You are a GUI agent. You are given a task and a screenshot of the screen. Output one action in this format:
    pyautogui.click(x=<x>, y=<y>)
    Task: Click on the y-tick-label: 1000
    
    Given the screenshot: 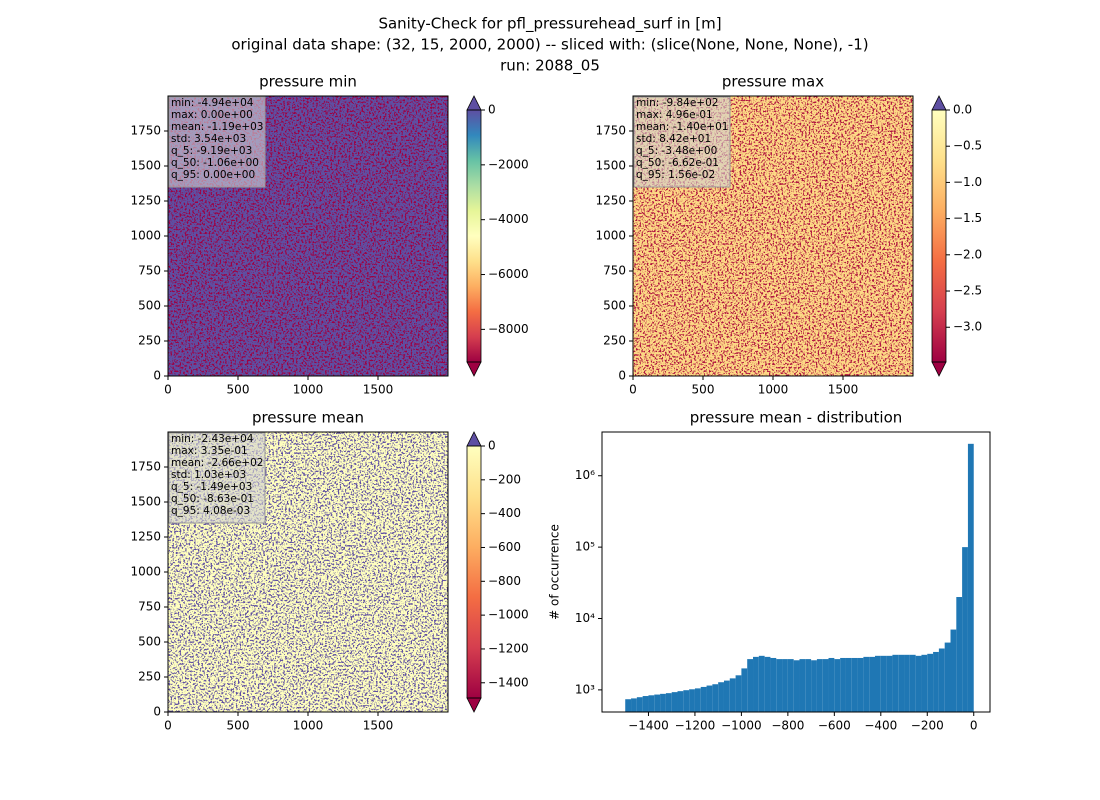 What is the action you would take?
    pyautogui.click(x=145, y=572)
    